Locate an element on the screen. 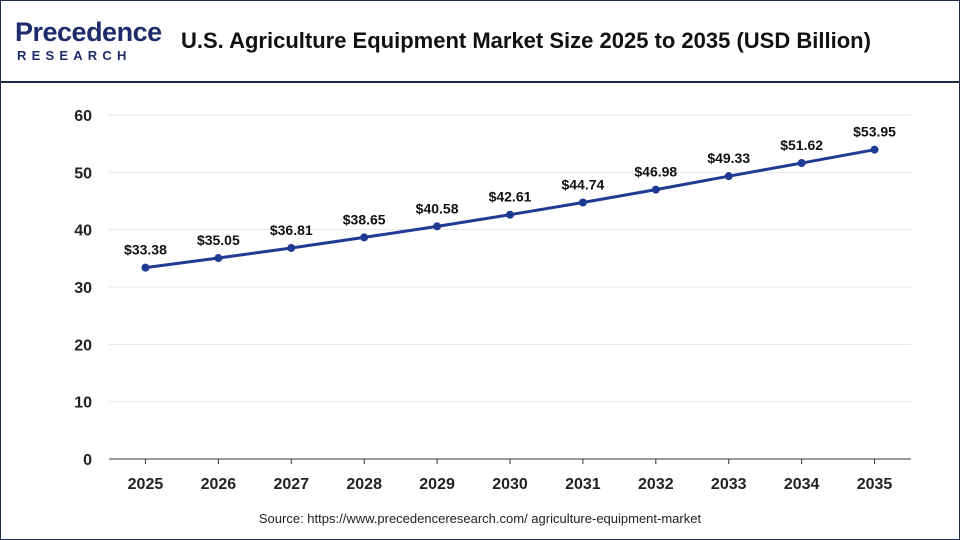  logo-wordmark: Precedence is located at coordinates (88, 32).